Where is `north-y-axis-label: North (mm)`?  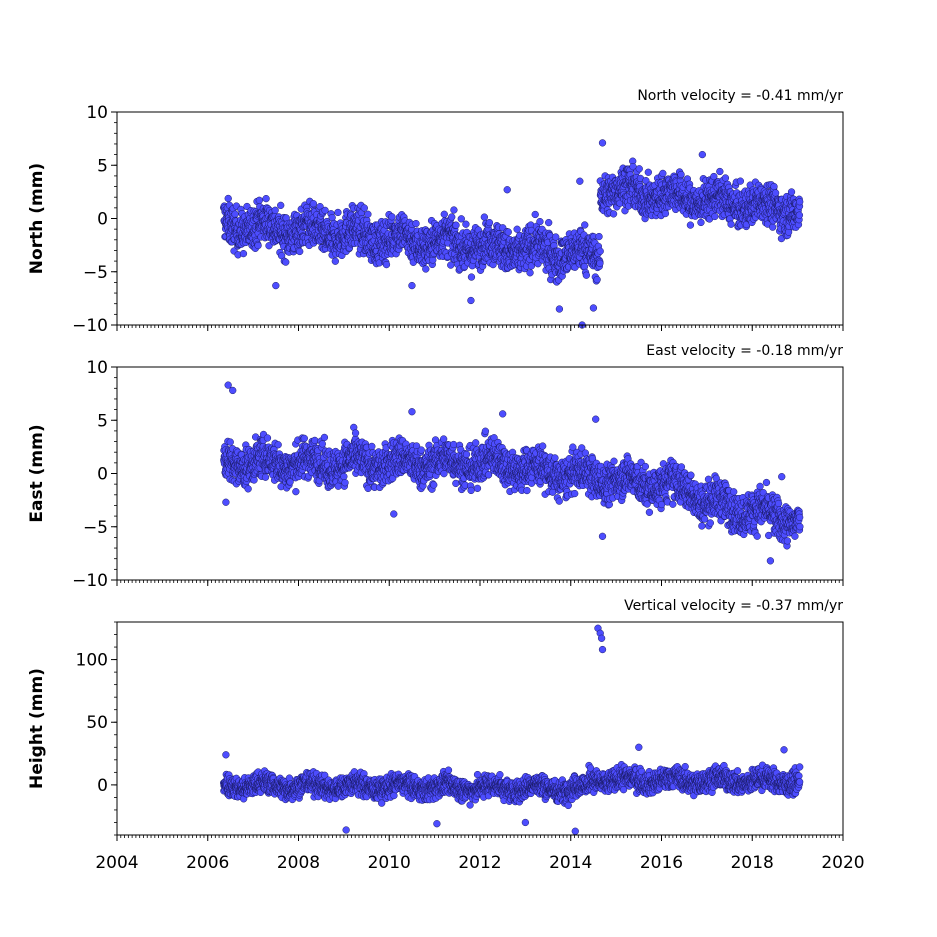 north-y-axis-label: North (mm) is located at coordinates (37, 218).